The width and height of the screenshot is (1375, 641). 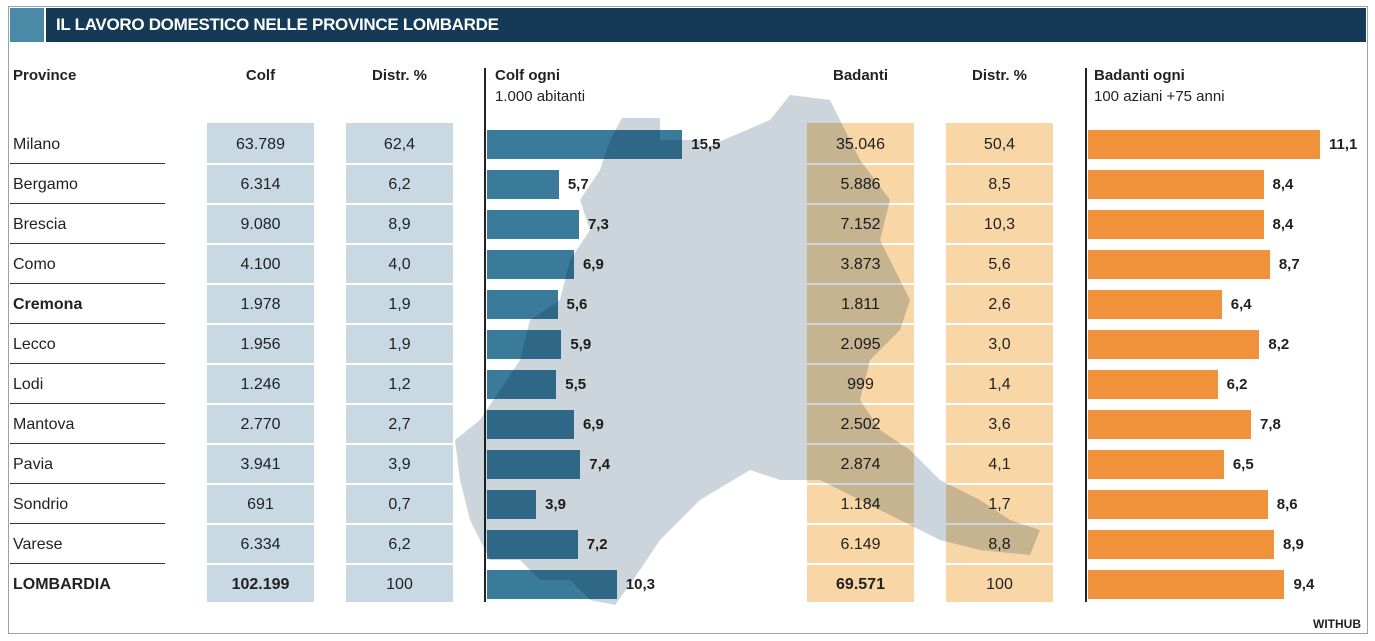 I want to click on badanti-rate-label: 6,2, so click(x=1237, y=384).